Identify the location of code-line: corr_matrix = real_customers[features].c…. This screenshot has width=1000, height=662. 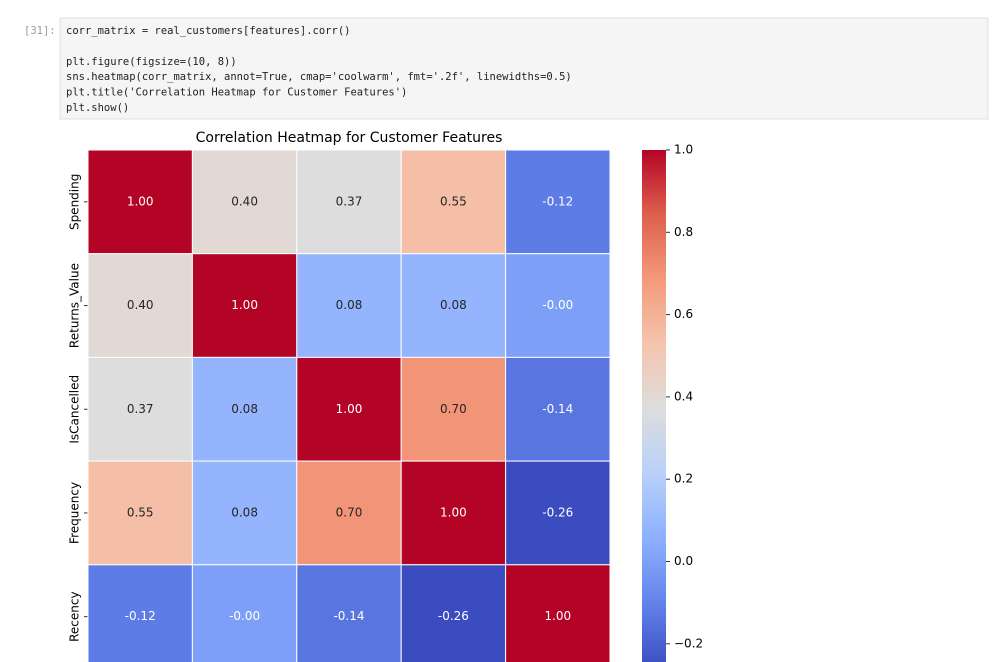
(208, 31).